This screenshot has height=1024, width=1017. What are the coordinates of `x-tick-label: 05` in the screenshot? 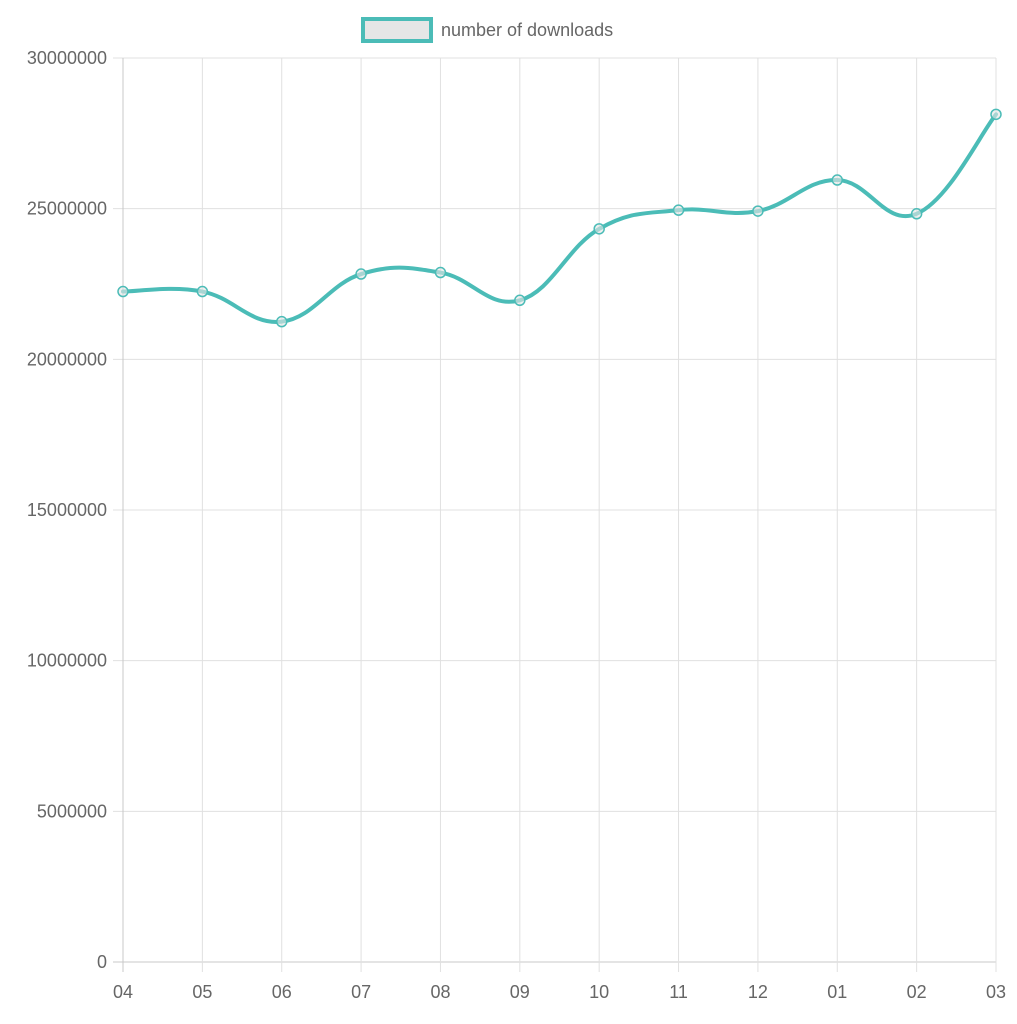 It's located at (202, 992).